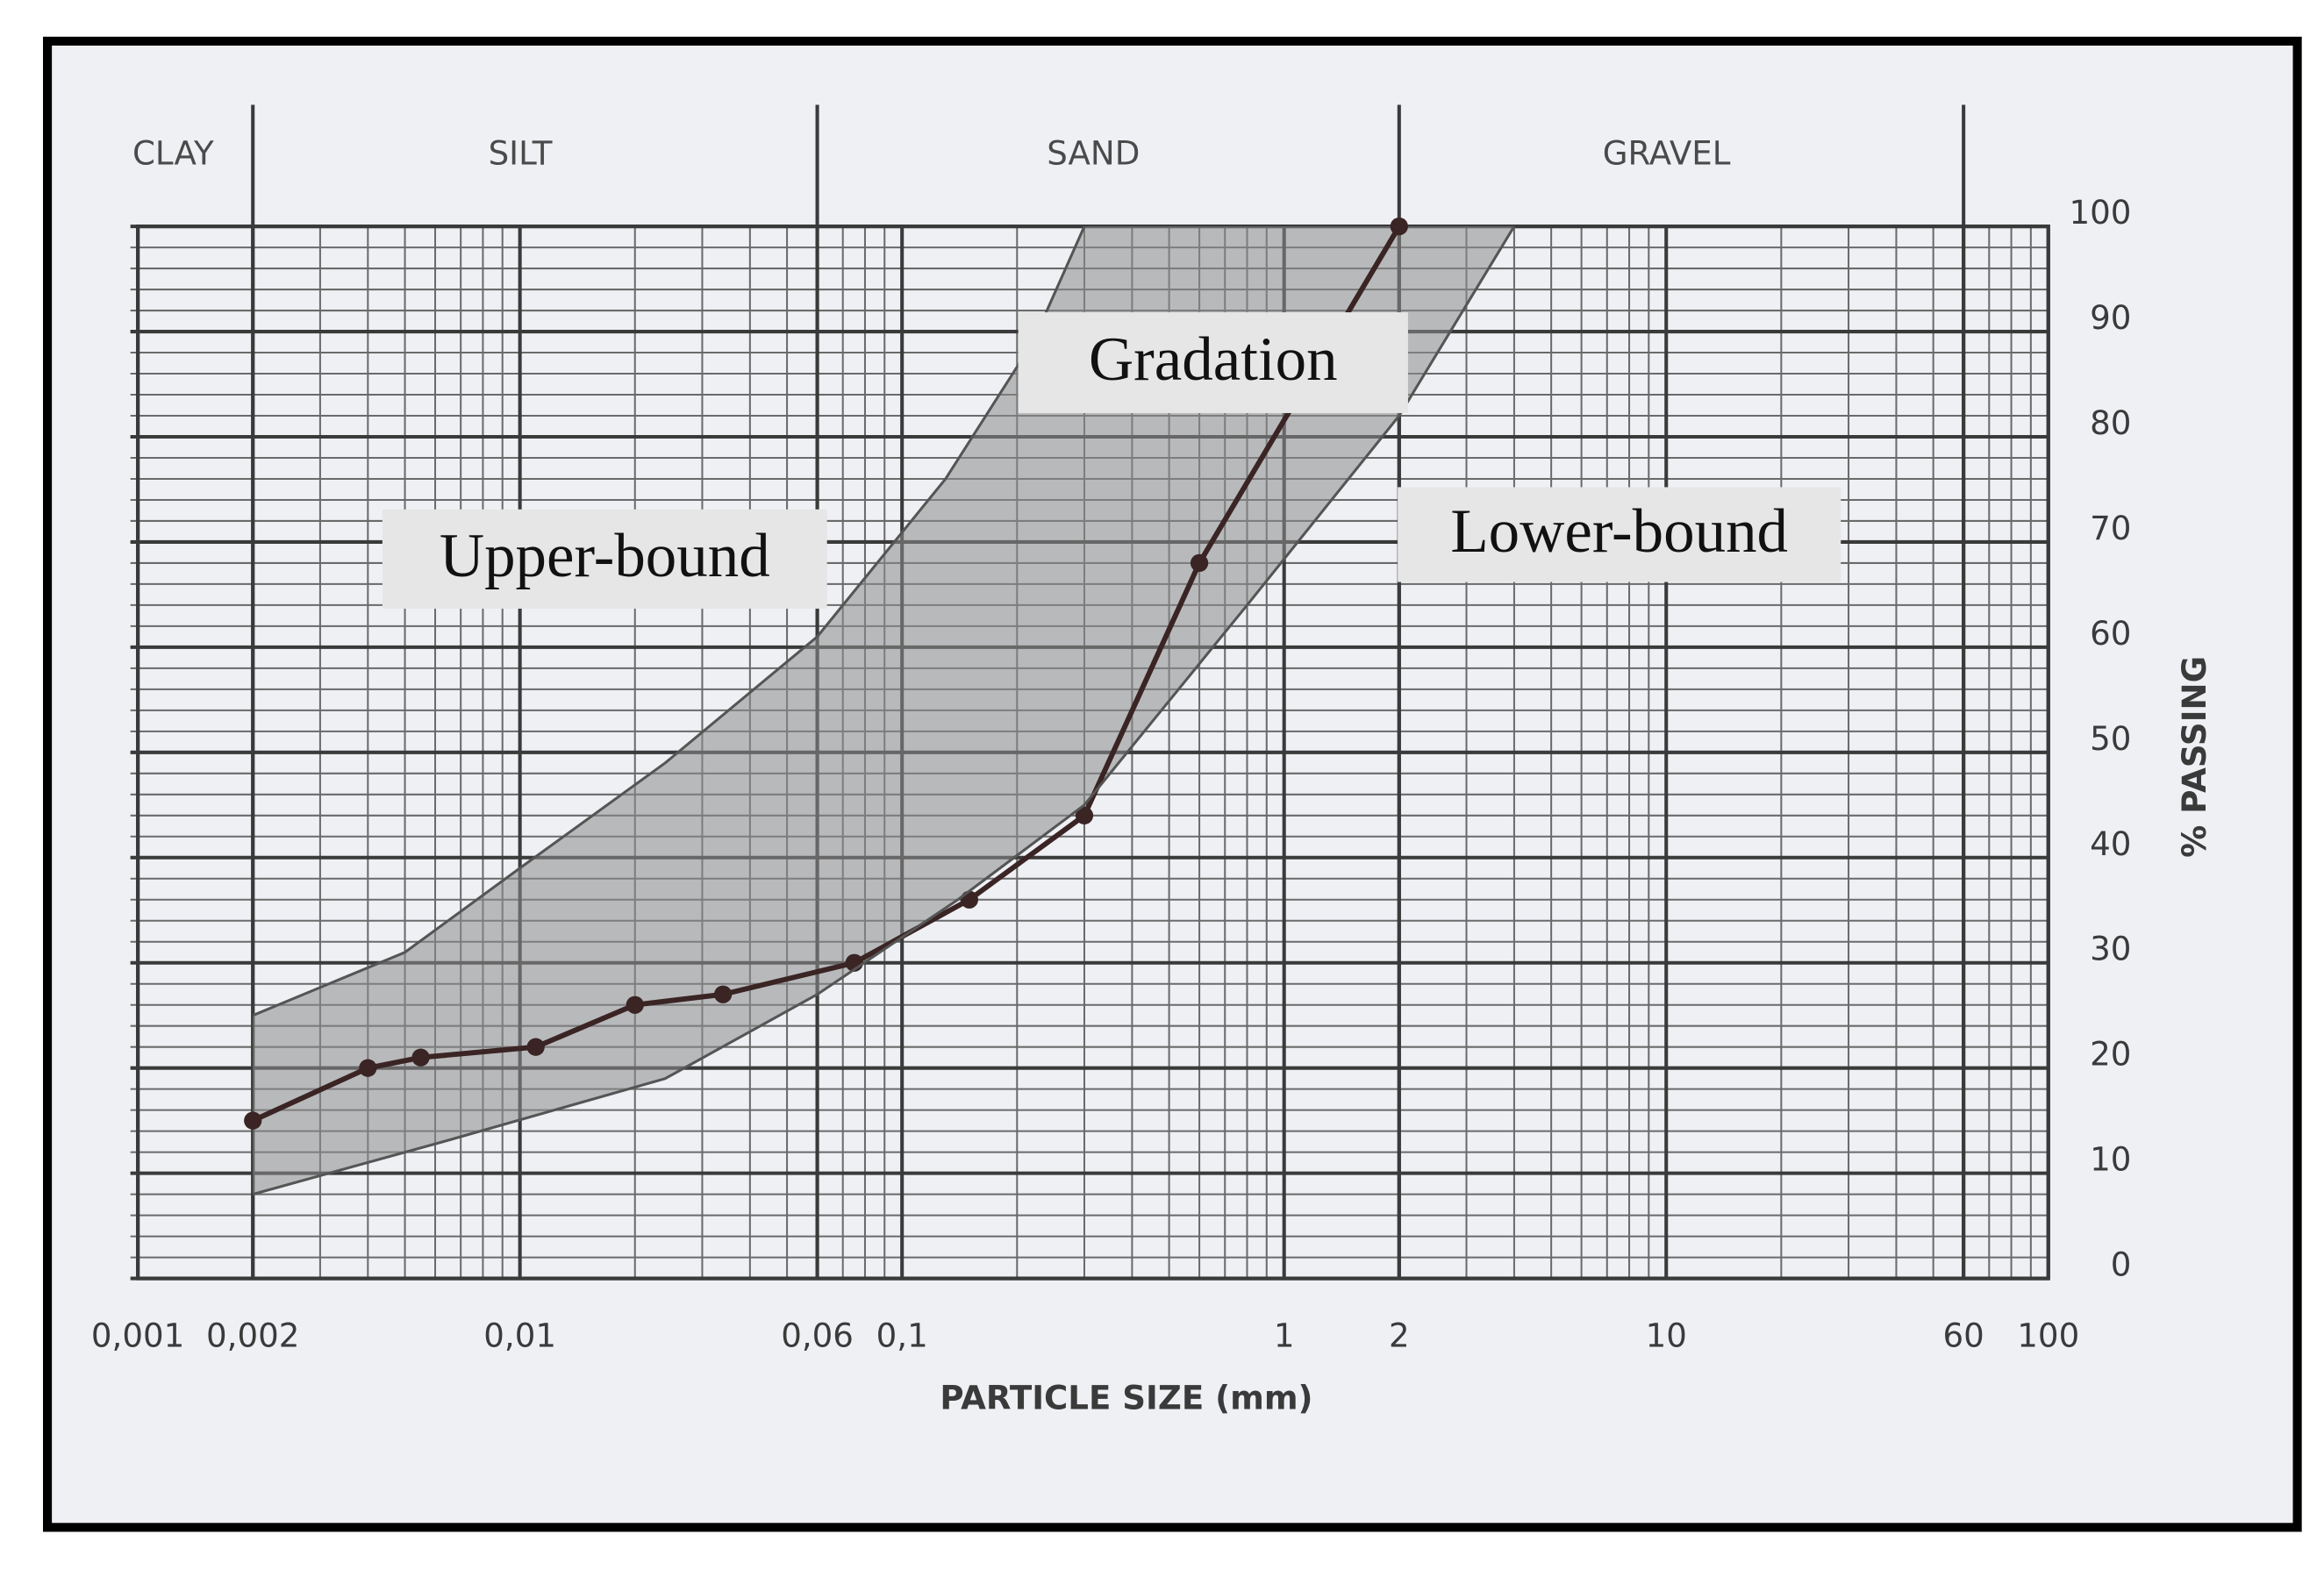 The width and height of the screenshot is (2324, 1570). Describe the element at coordinates (2048, 1336) in the screenshot. I see `x-tick-label: 100` at that location.